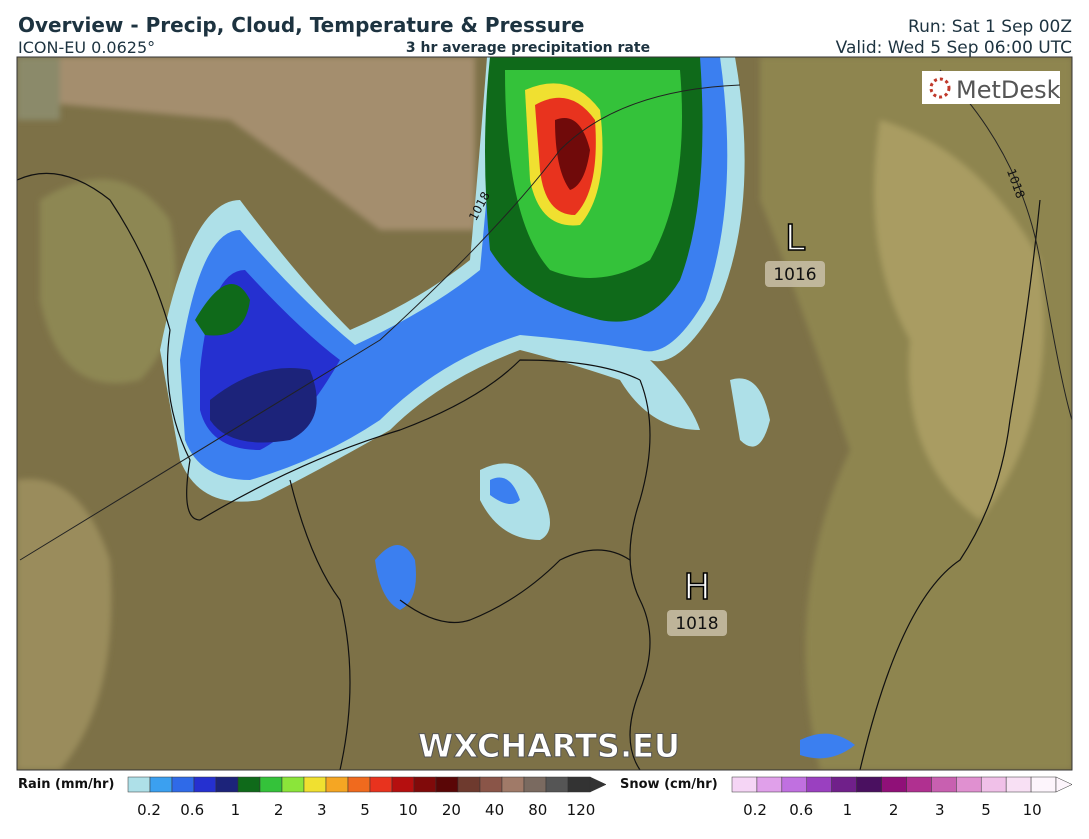  What do you see at coordinates (86, 47) in the screenshot?
I see `model: ICON-EU 0.0625°` at bounding box center [86, 47].